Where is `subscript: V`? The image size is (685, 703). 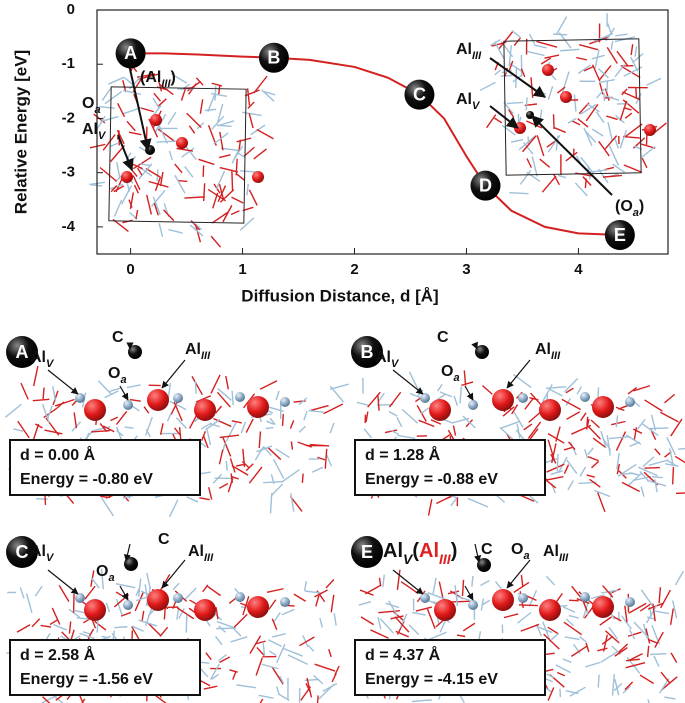
subscript: V is located at coordinates (50, 558).